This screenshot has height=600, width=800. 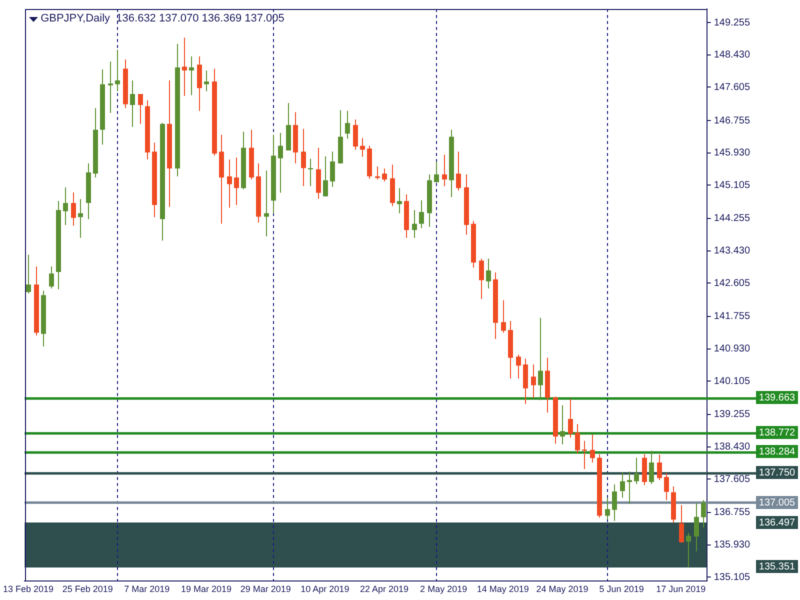 I want to click on y-tick-label: 147.605, so click(x=732, y=87).